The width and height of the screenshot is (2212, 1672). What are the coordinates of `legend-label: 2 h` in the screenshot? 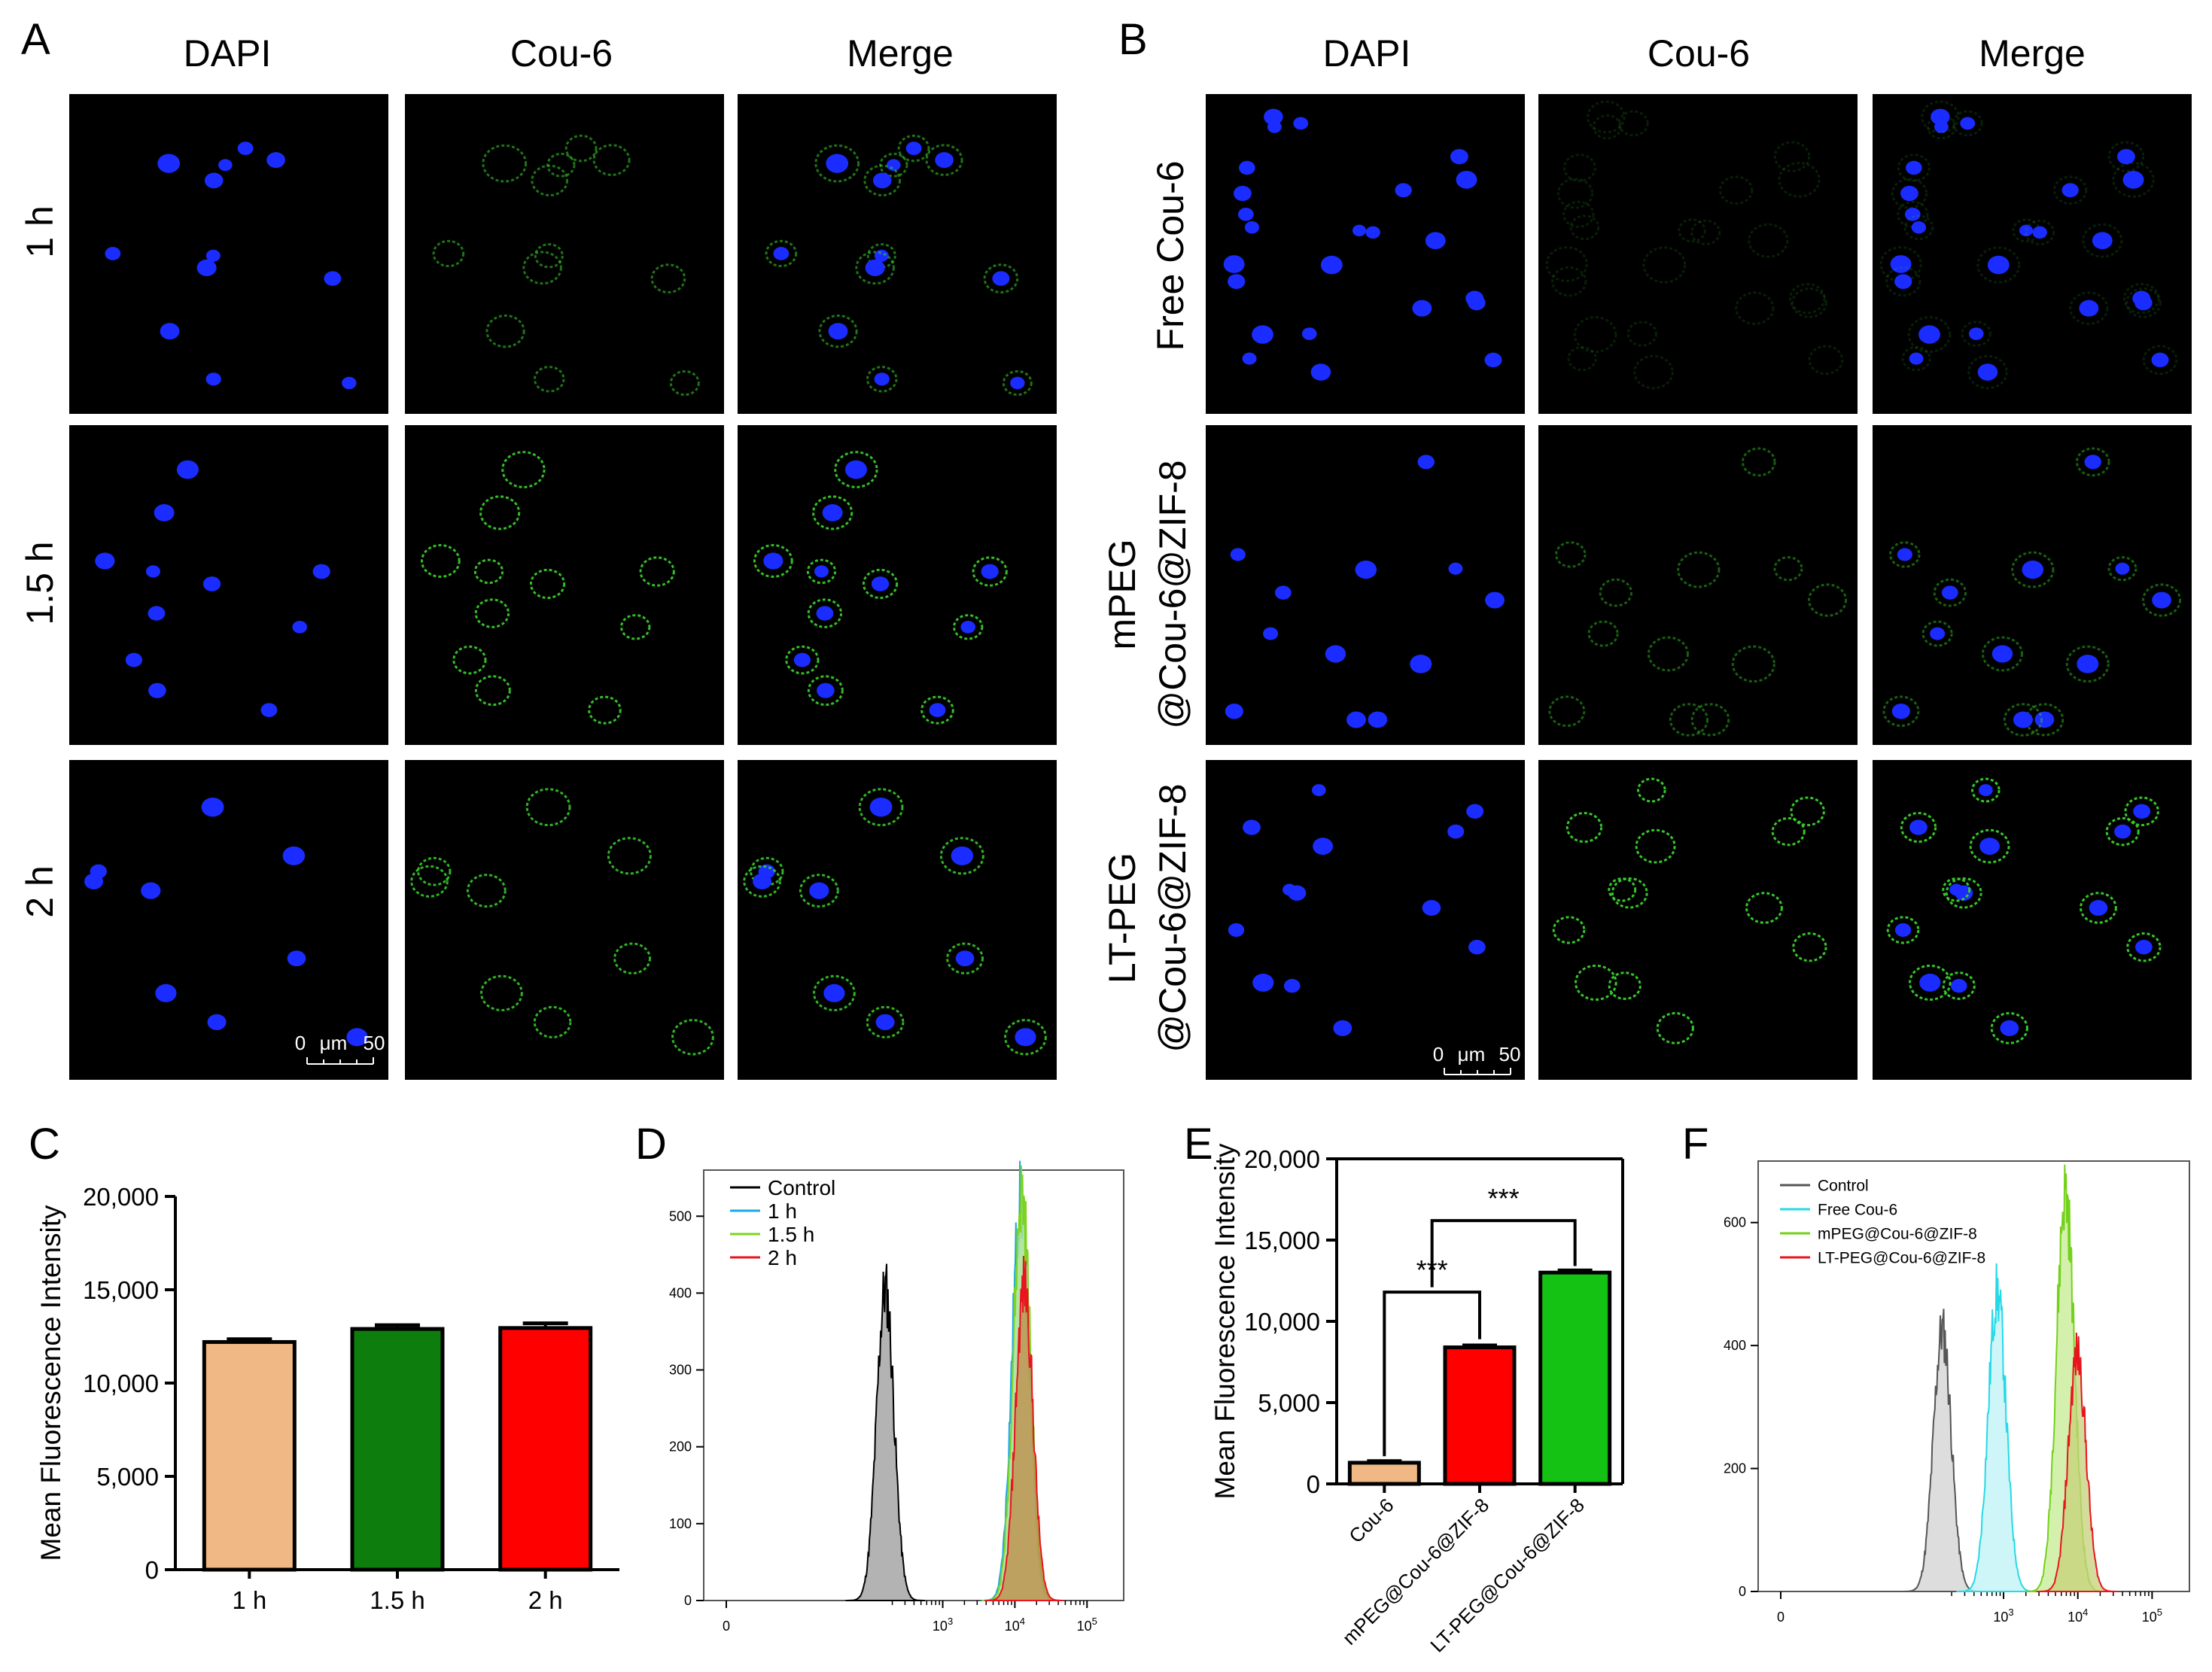 It's located at (782, 1257).